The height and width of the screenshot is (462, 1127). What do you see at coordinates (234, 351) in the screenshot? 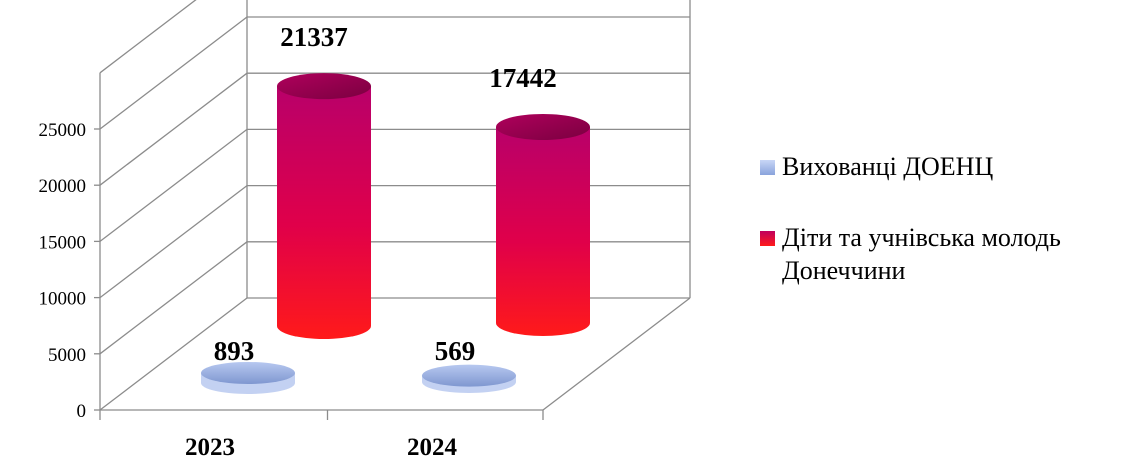
I see `data-label-series-1-2023: 893` at bounding box center [234, 351].